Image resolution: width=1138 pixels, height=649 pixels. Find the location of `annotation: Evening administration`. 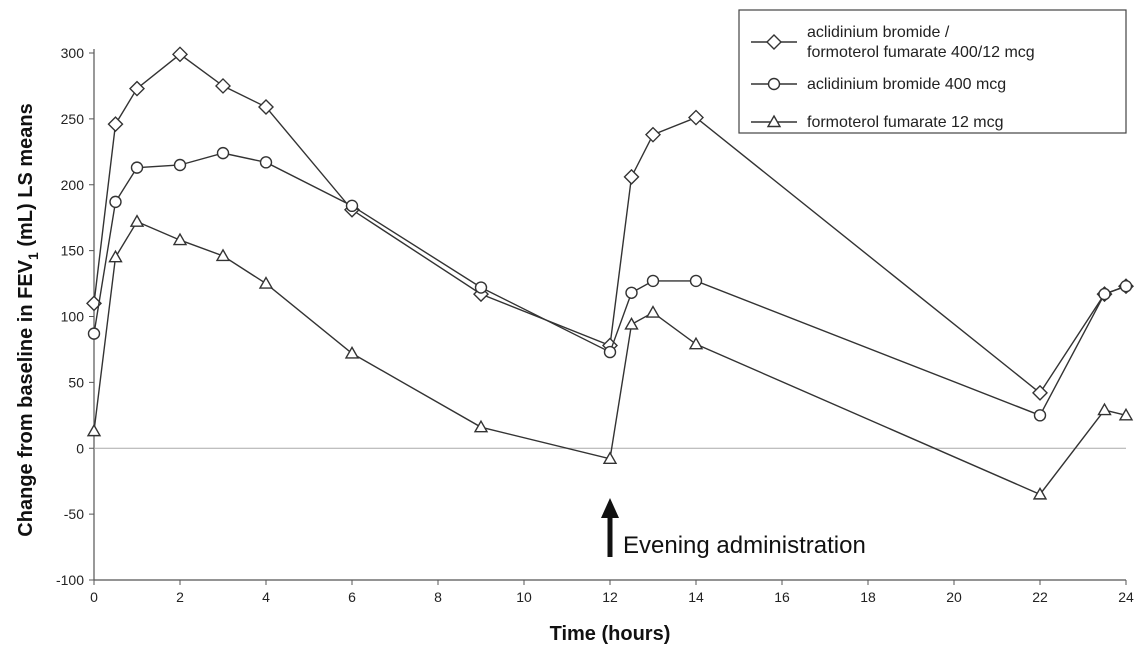

annotation: Evening administration is located at coordinates (733, 528).